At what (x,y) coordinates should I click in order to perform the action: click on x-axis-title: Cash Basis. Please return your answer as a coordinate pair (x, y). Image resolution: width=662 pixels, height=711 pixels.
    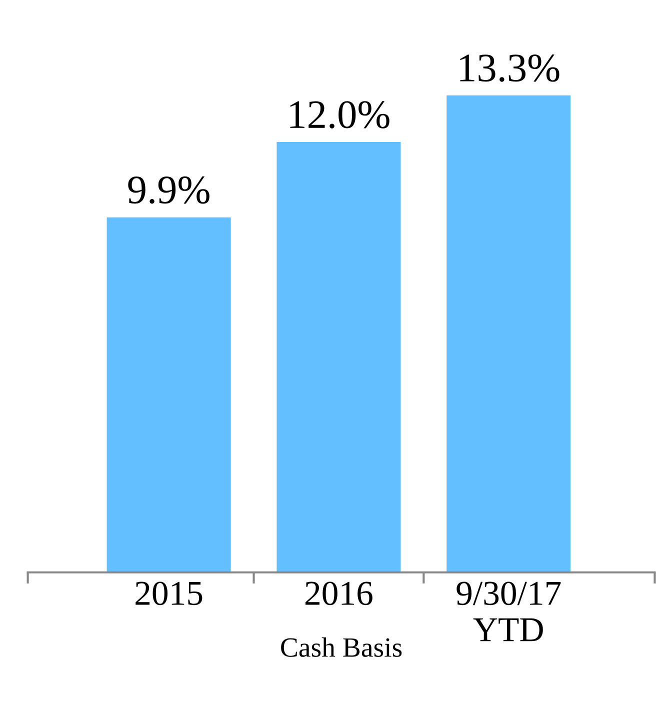
    Looking at the image, I should click on (341, 647).